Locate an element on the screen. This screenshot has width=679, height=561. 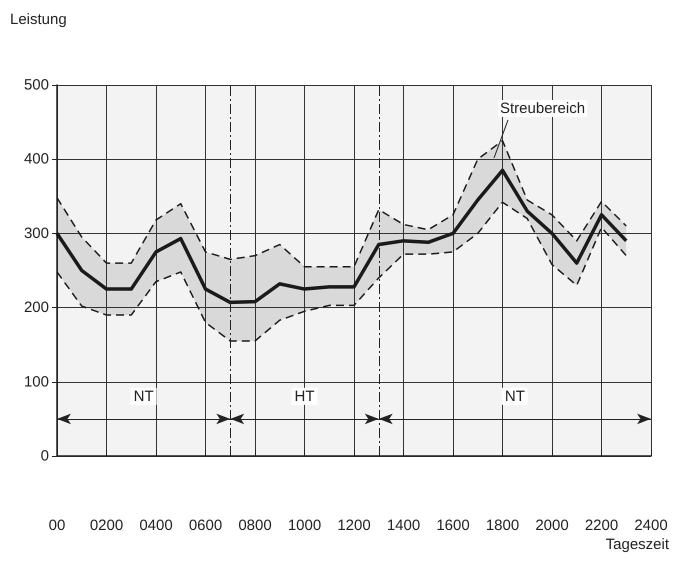
x-tick-label: 0200 is located at coordinates (107, 525).